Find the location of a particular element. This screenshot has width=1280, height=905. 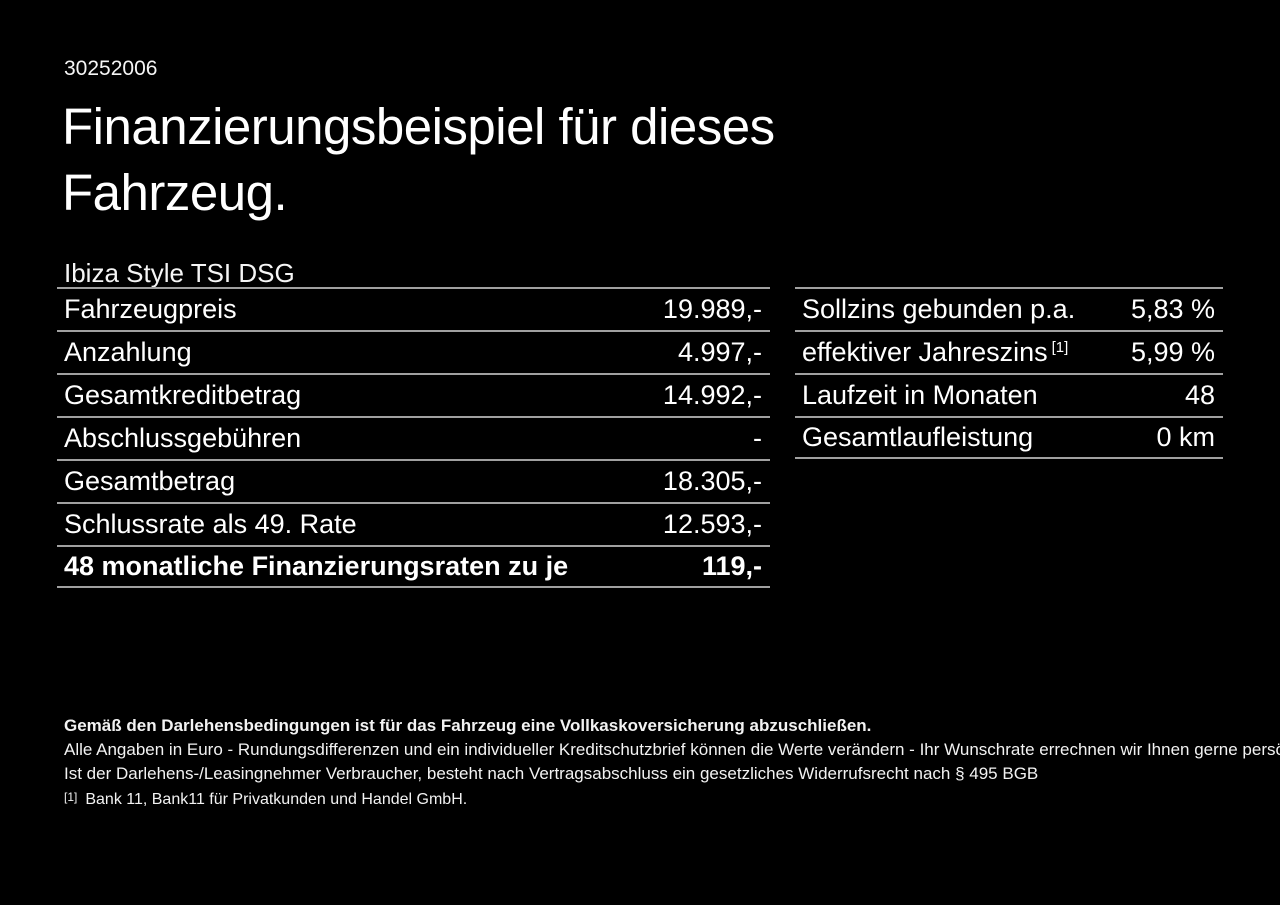

financing-row: Abschlussgebühren - is located at coordinates (413, 437).